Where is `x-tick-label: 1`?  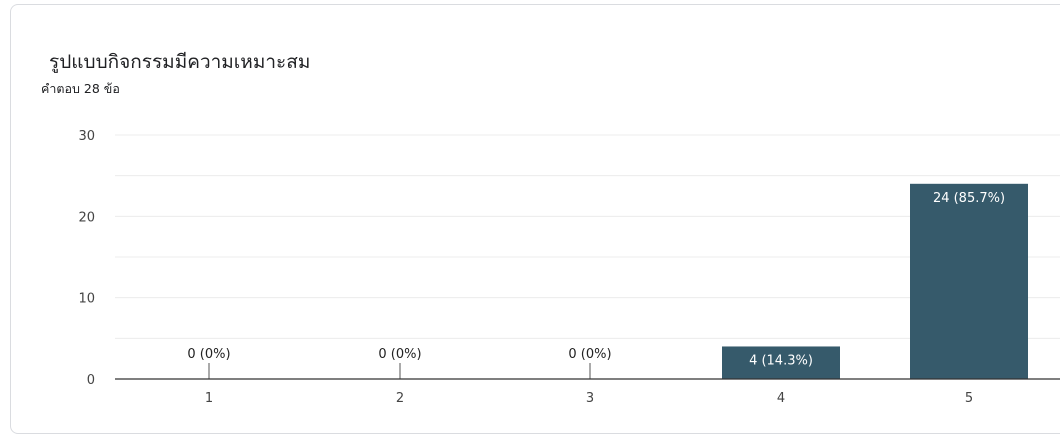 x-tick-label: 1 is located at coordinates (209, 398).